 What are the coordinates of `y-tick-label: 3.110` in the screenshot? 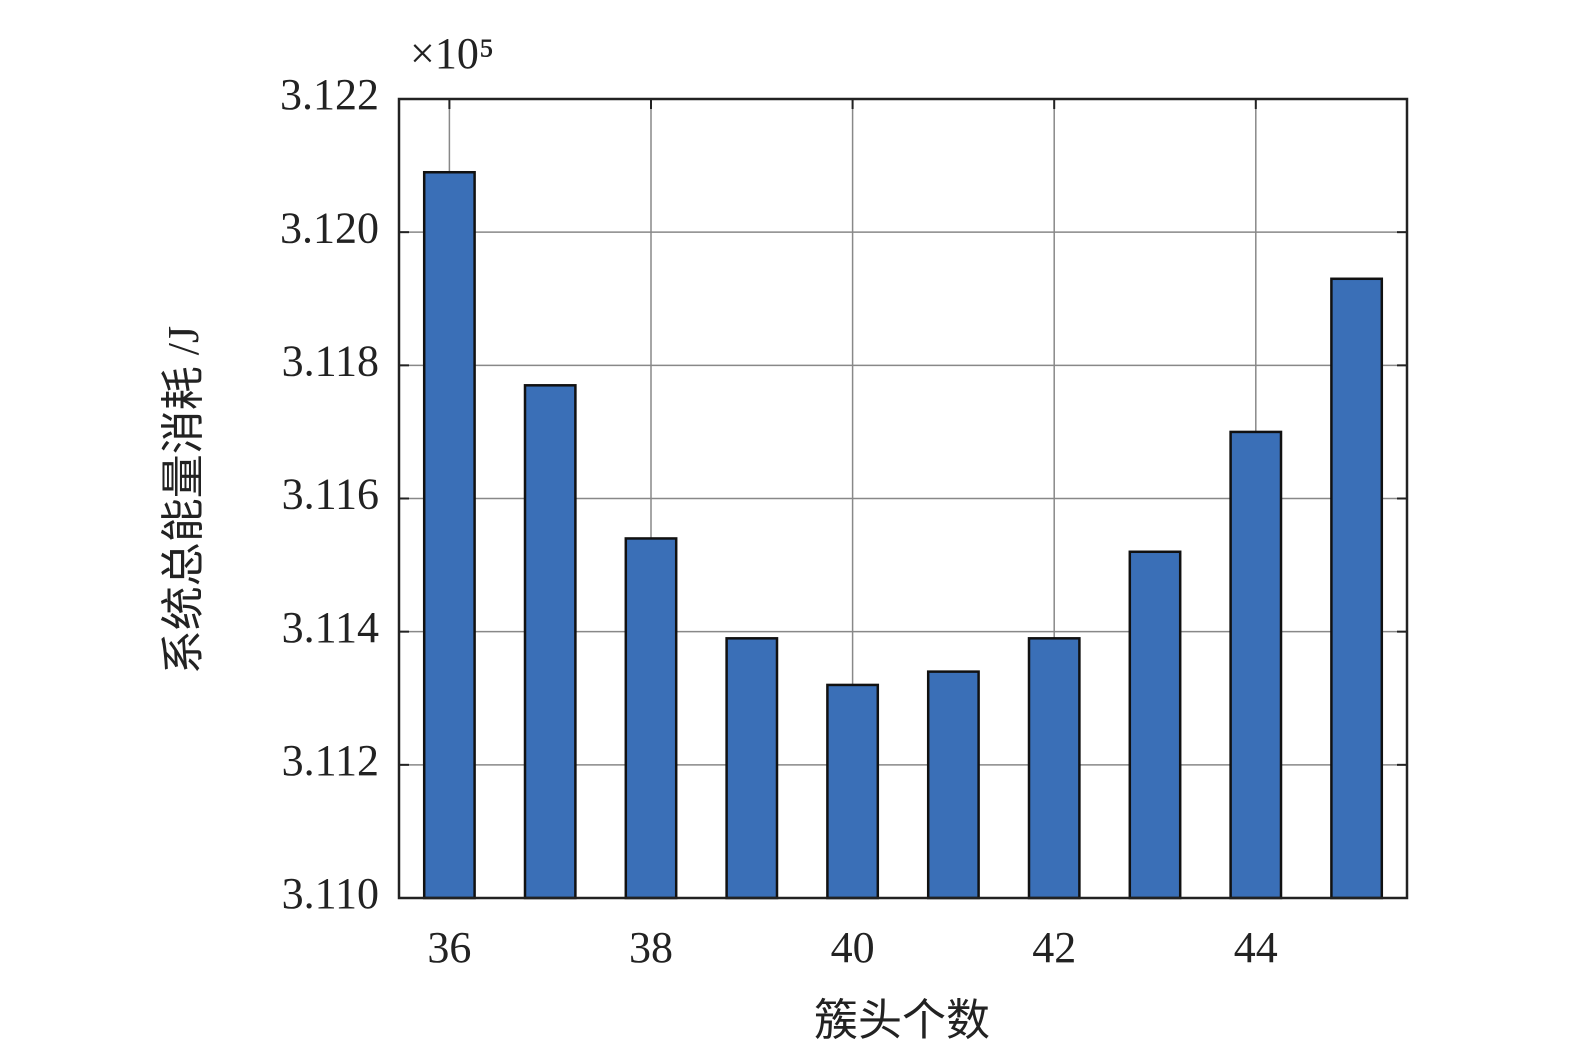 It's located at (330, 893).